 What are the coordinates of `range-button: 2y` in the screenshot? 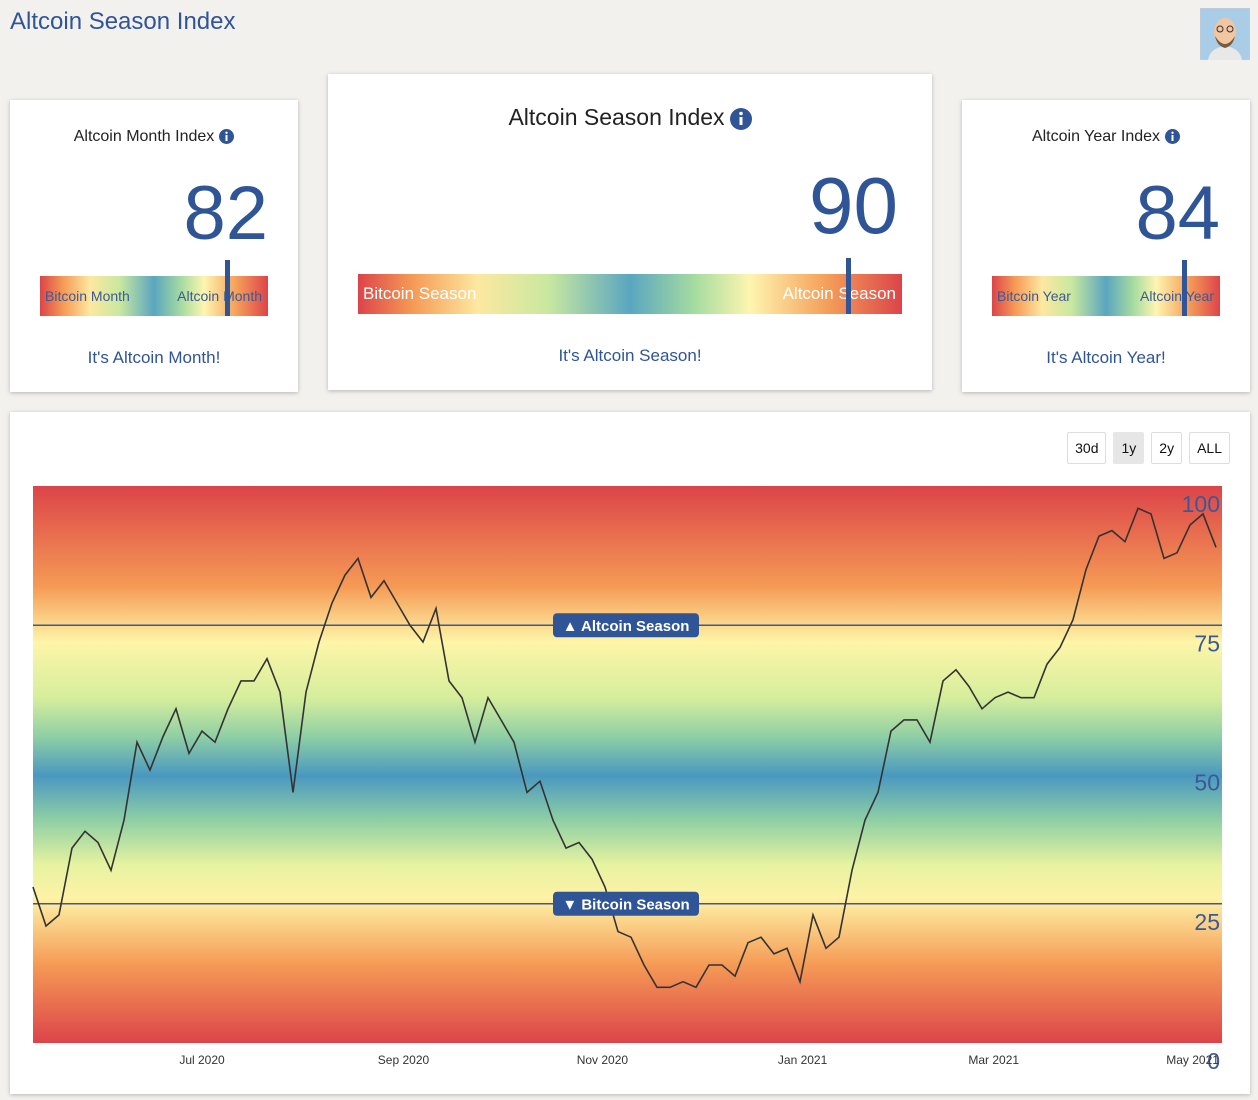 It's located at (1167, 448).